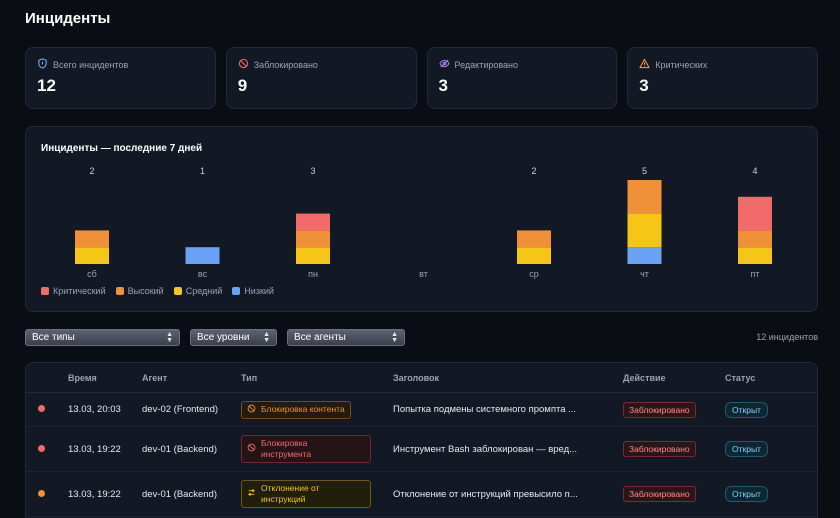 Image resolution: width=840 pixels, height=518 pixels. I want to click on eye-off-icon, so click(444, 64).